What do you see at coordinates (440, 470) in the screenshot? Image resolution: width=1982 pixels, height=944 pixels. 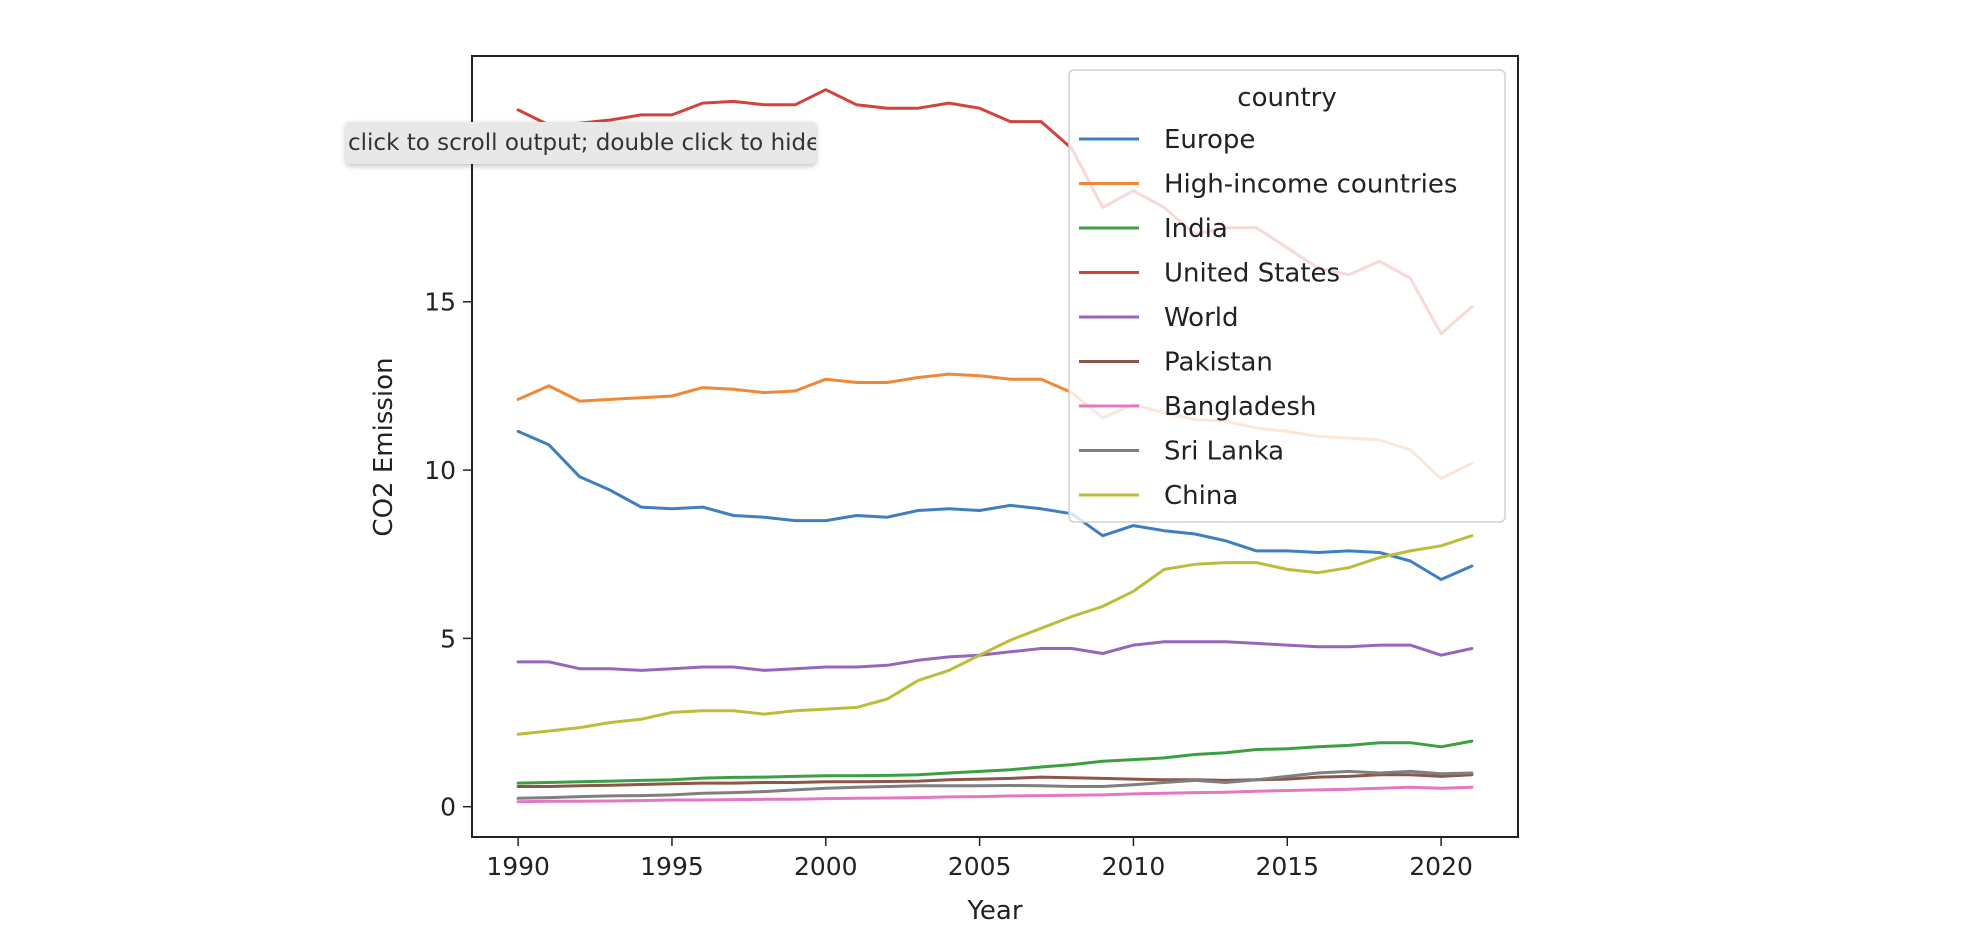 I see `y-tick-label: 10` at bounding box center [440, 470].